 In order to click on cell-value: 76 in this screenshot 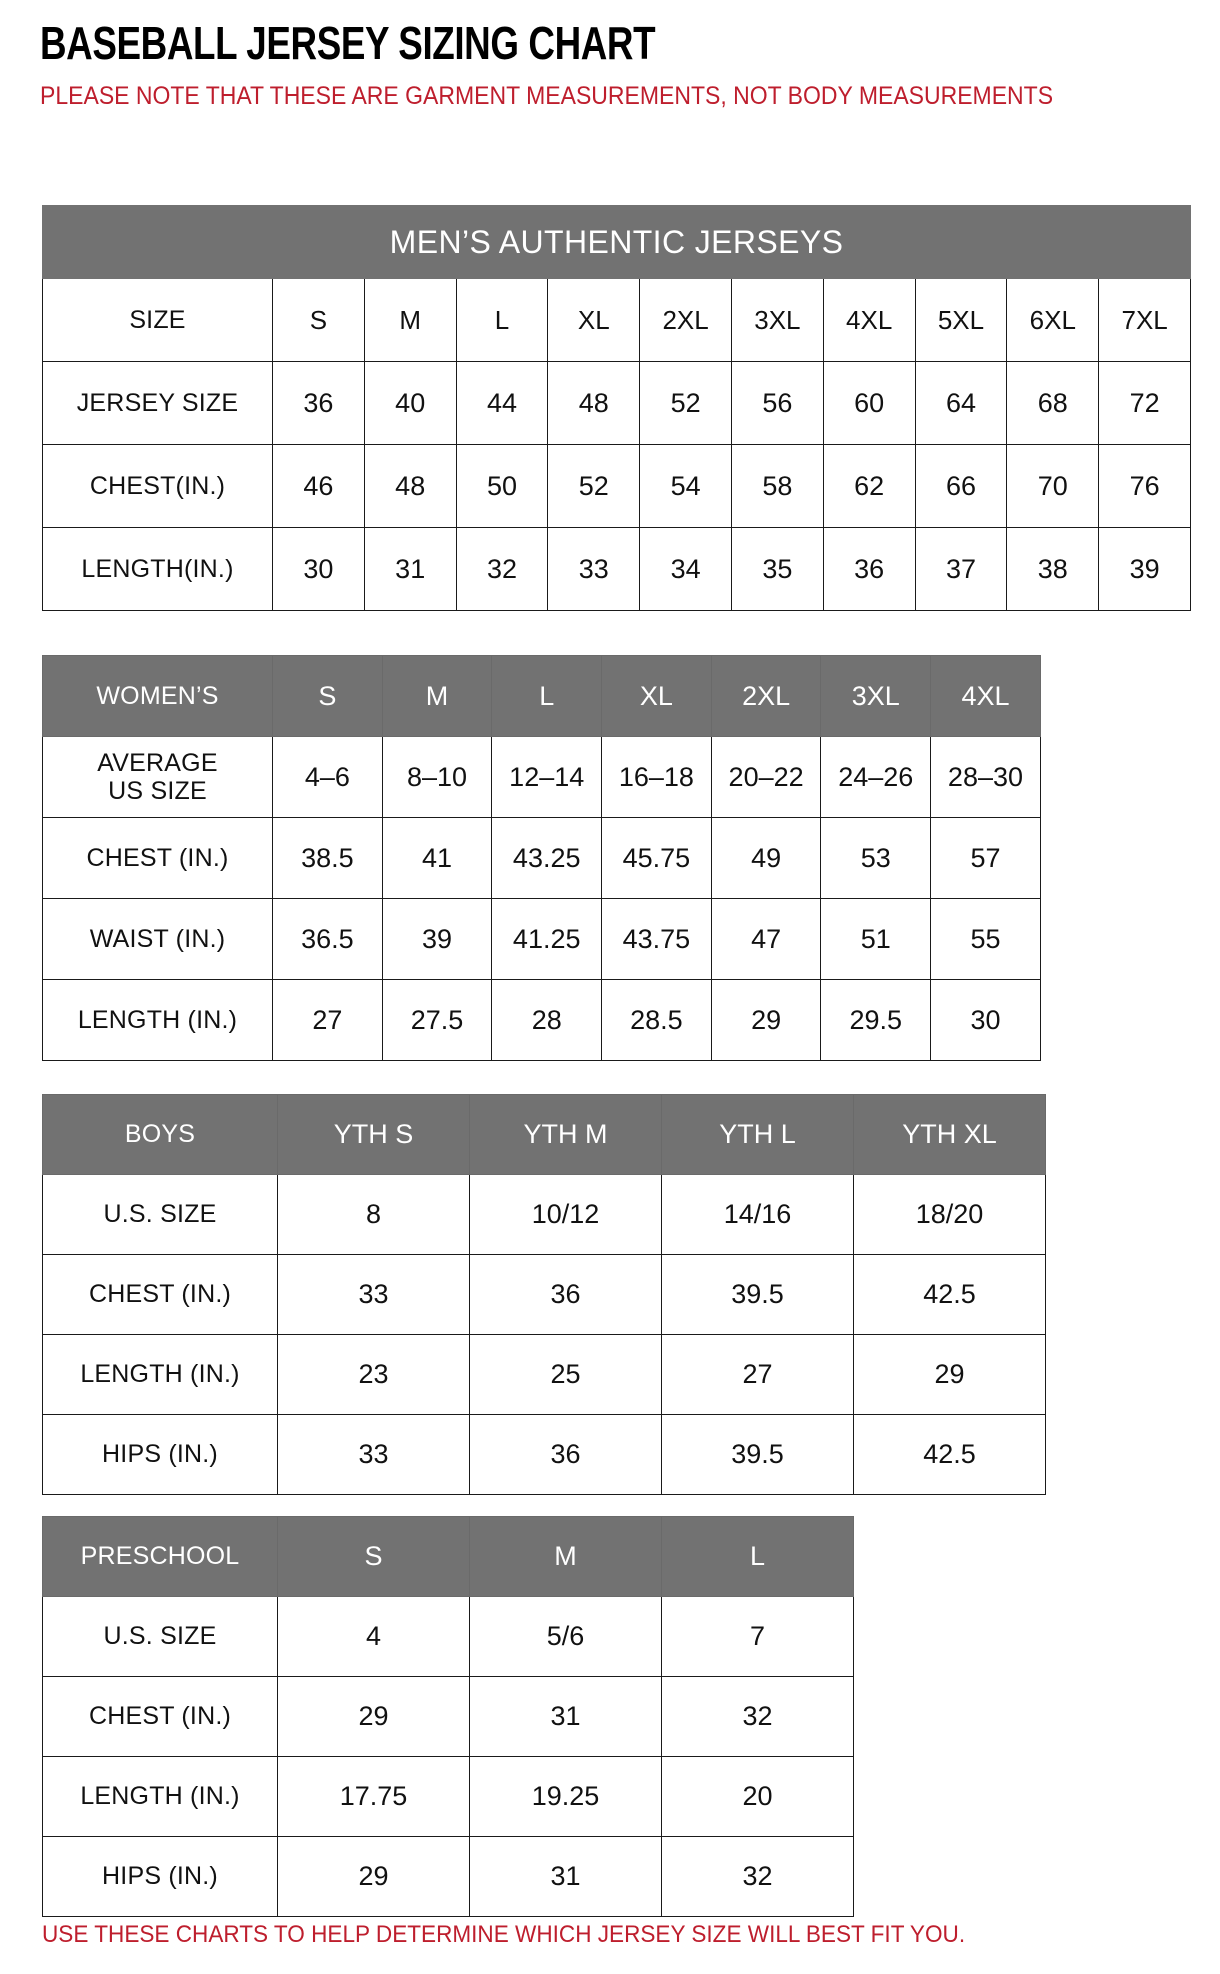, I will do `click(1145, 486)`.